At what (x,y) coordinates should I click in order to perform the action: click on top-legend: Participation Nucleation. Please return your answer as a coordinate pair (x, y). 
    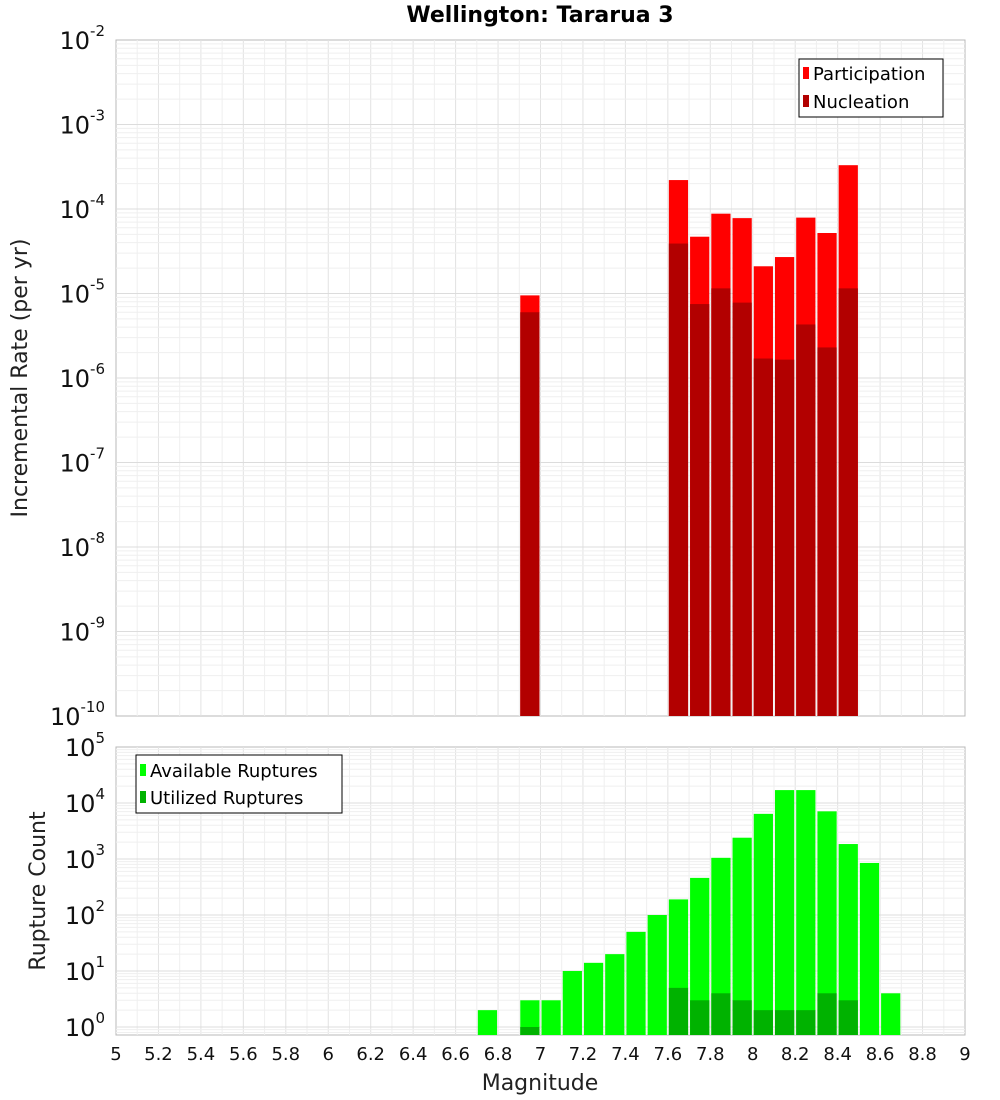
    Looking at the image, I should click on (871, 88).